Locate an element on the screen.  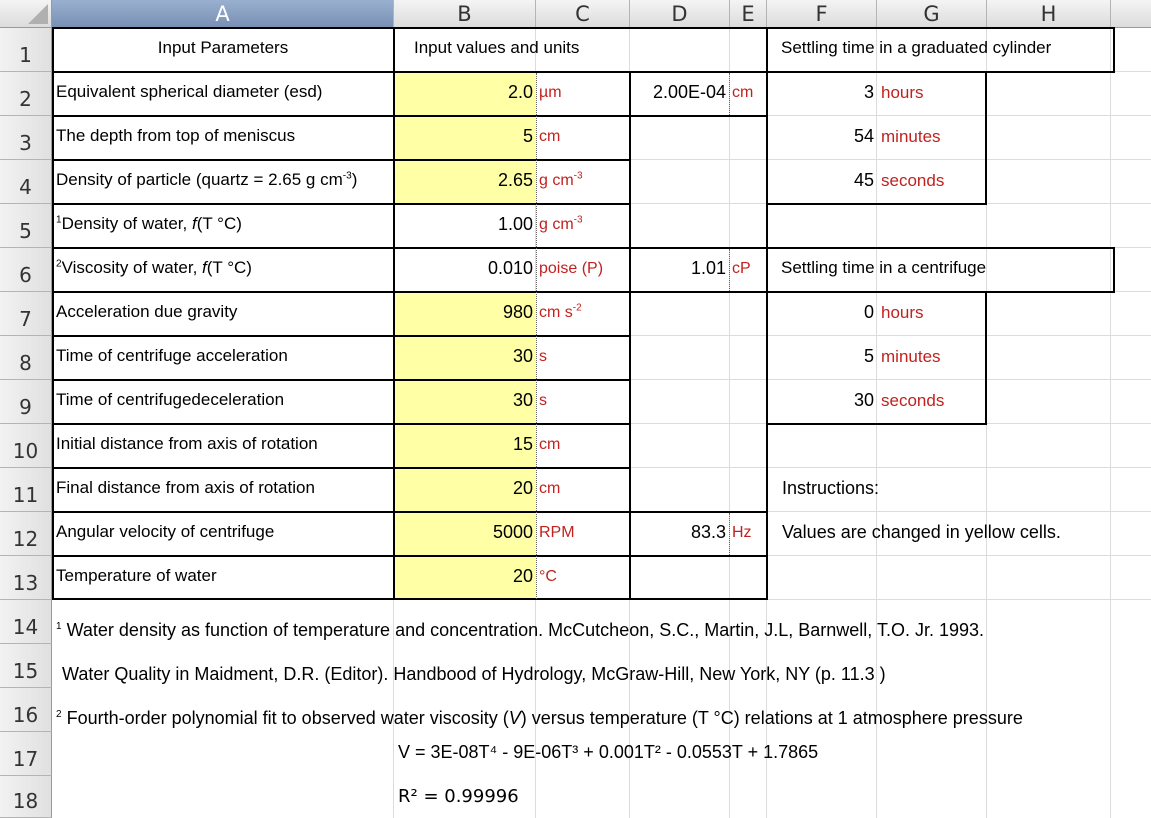
select-all-corner is located at coordinates (26, 14).